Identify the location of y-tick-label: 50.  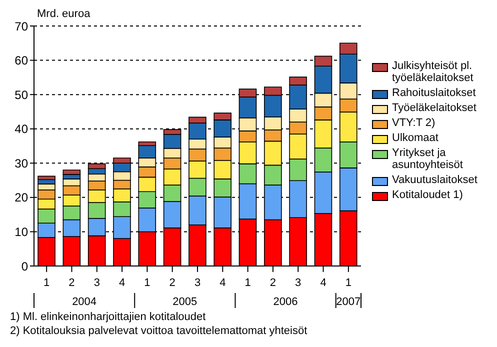
(21, 95).